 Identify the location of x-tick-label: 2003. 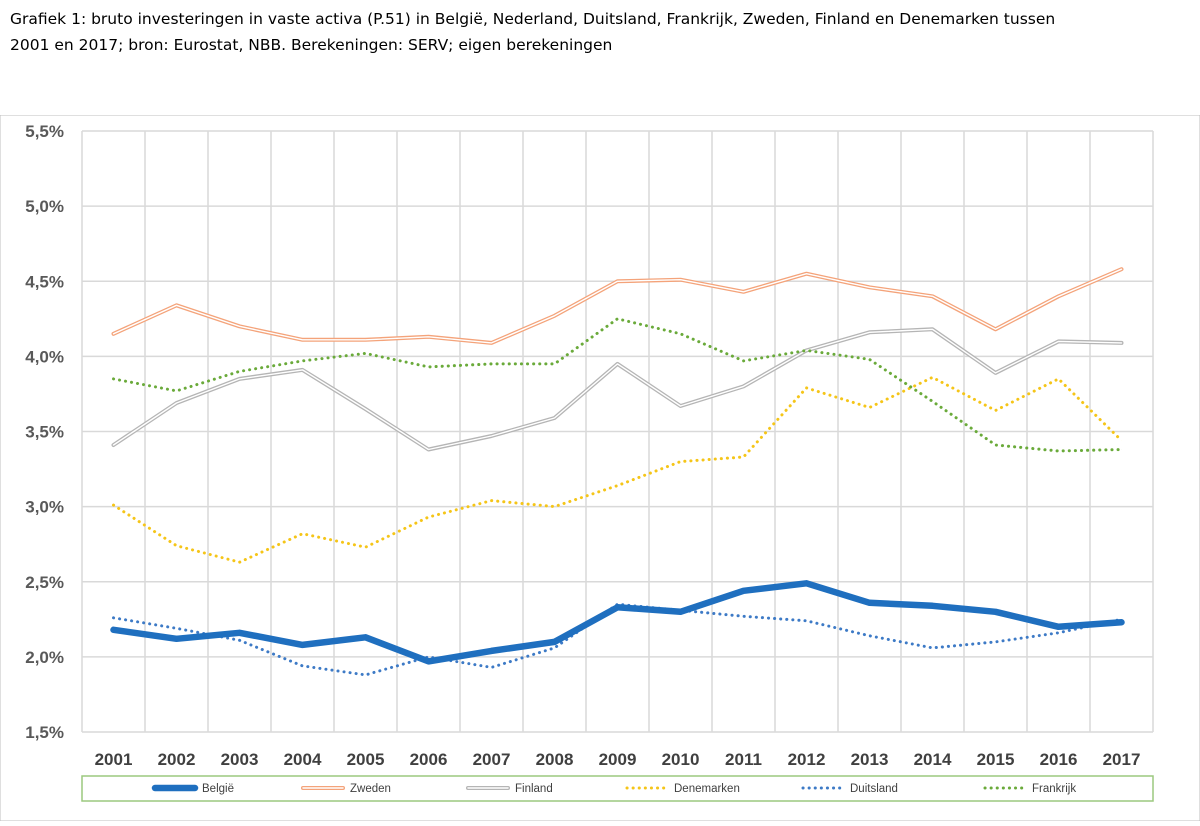
(240, 759).